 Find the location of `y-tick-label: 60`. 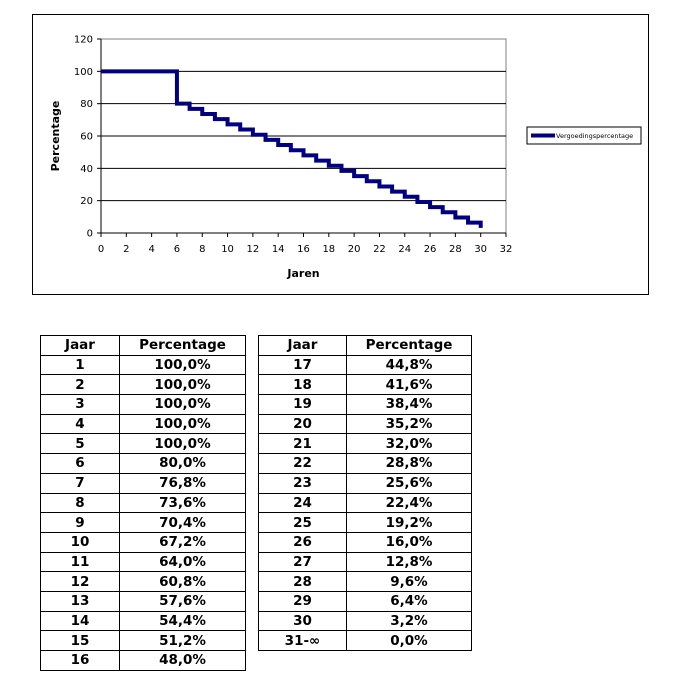

y-tick-label: 60 is located at coordinates (86, 137).